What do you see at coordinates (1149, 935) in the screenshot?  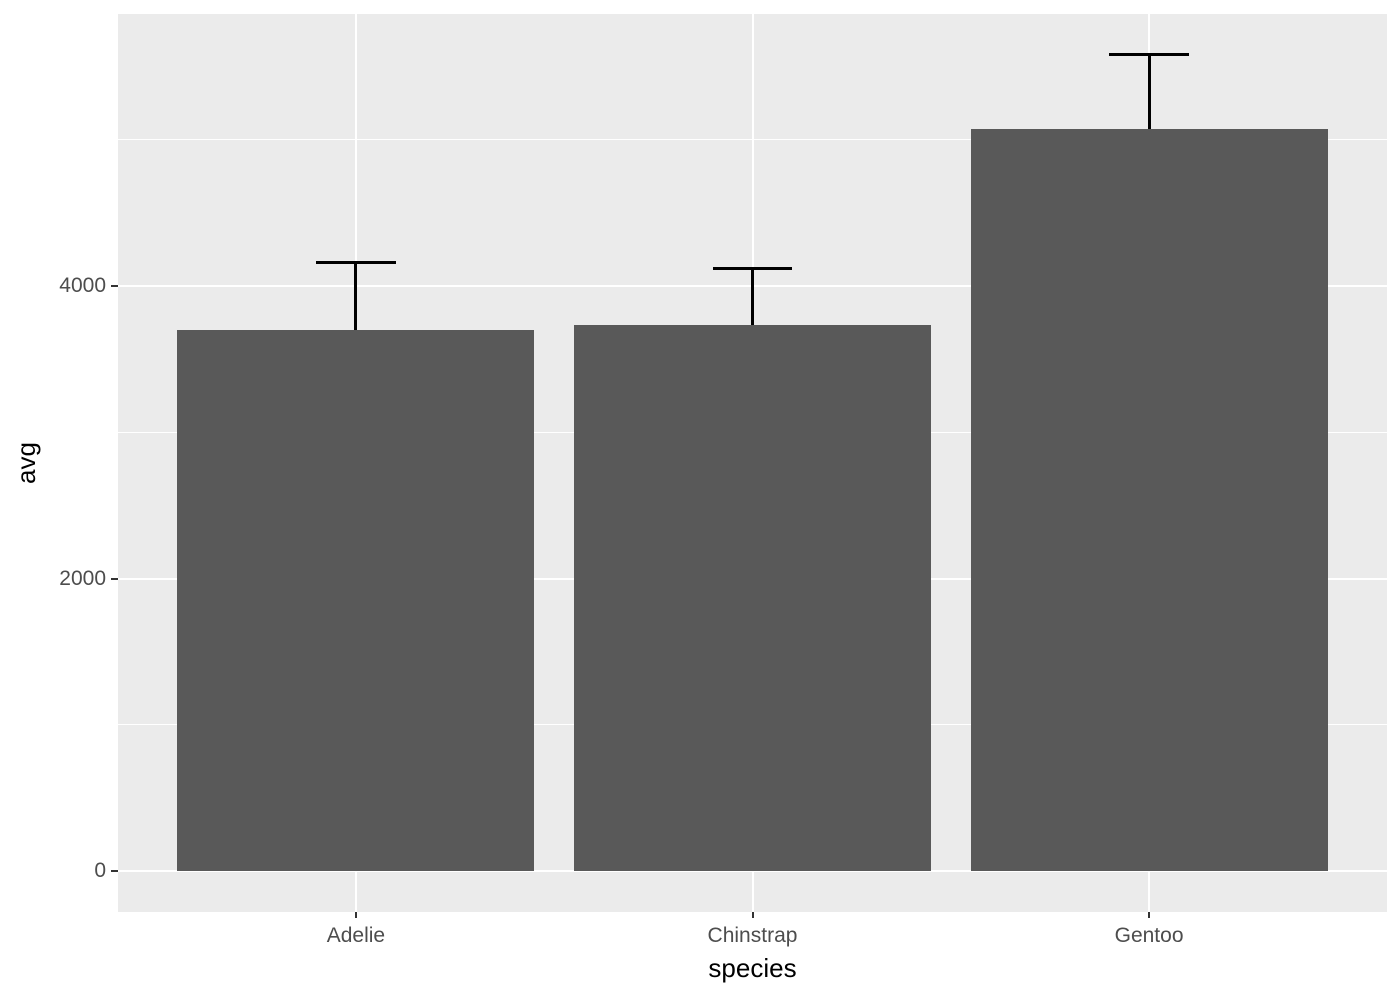 I see `x-tick-label: Gentoo` at bounding box center [1149, 935].